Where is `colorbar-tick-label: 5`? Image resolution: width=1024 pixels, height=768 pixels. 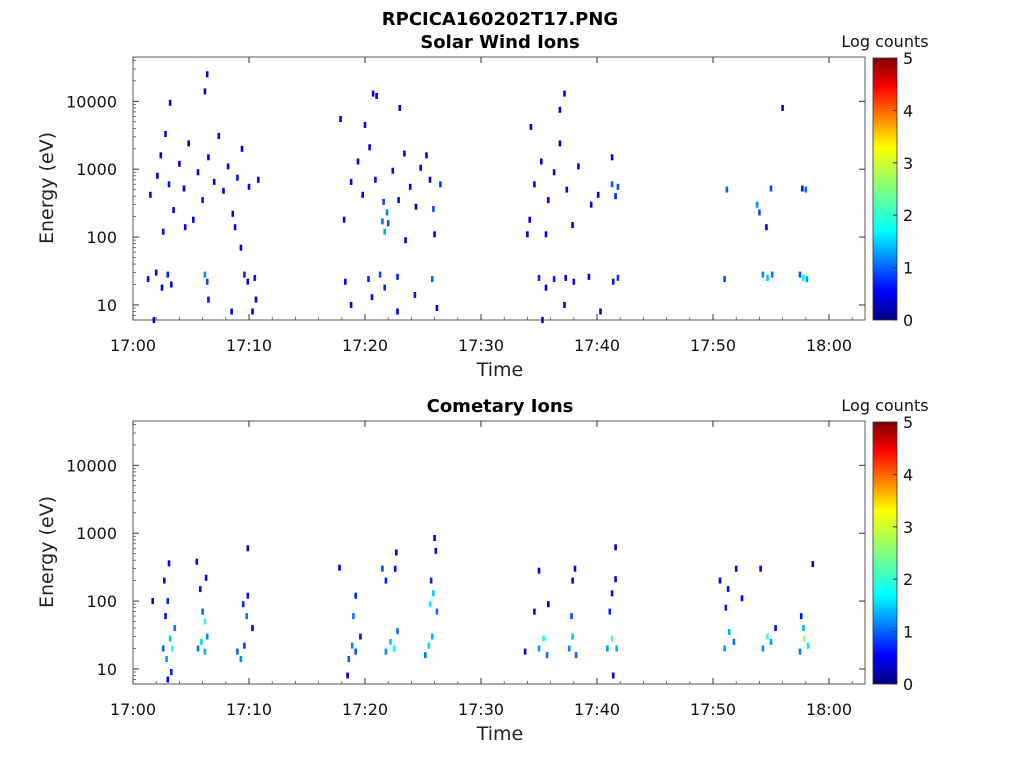
colorbar-tick-label: 5 is located at coordinates (908, 58).